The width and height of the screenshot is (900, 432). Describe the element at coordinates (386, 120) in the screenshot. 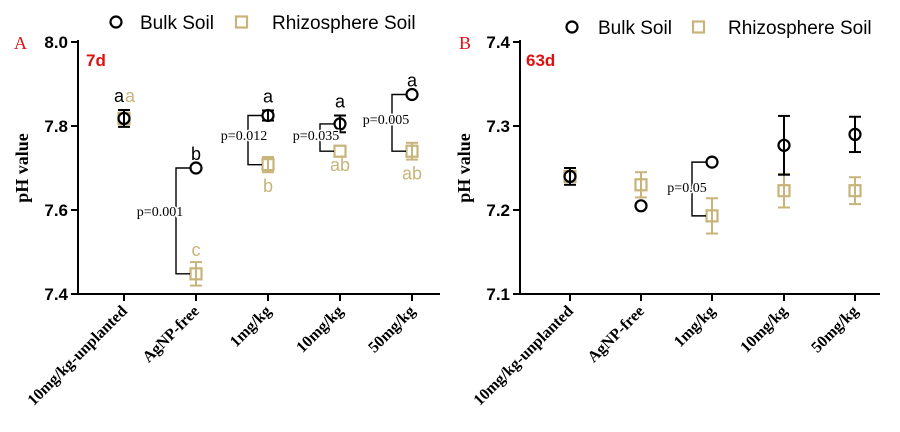

I see `p-value-label: p=0.005` at that location.